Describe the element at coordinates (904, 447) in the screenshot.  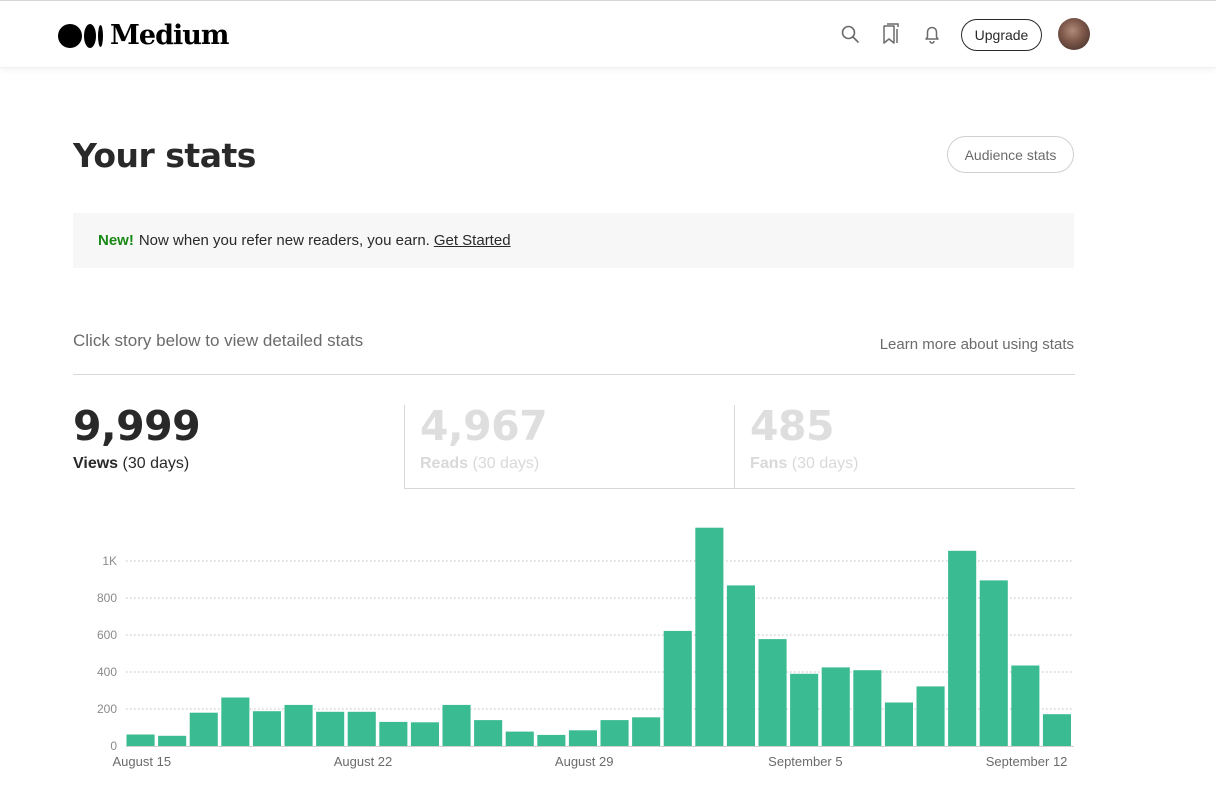
I see `fans-stat-box` at that location.